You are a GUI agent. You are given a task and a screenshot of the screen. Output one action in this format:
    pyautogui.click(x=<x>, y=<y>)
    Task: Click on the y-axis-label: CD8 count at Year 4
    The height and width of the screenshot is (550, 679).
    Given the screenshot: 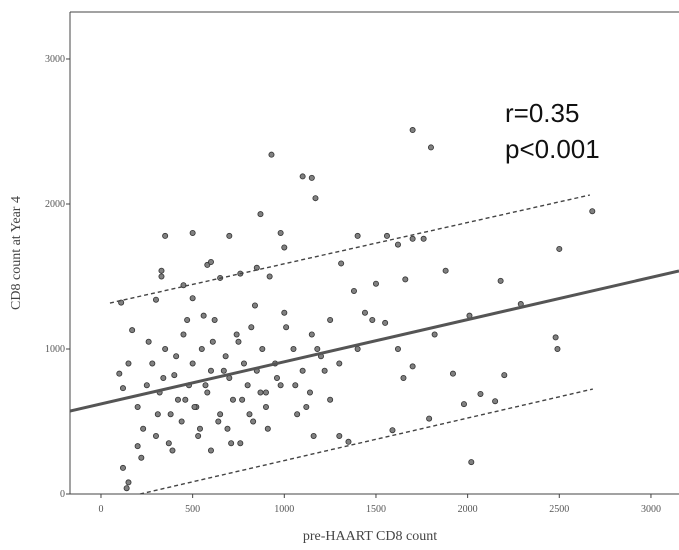 What is the action you would take?
    pyautogui.click(x=16, y=253)
    